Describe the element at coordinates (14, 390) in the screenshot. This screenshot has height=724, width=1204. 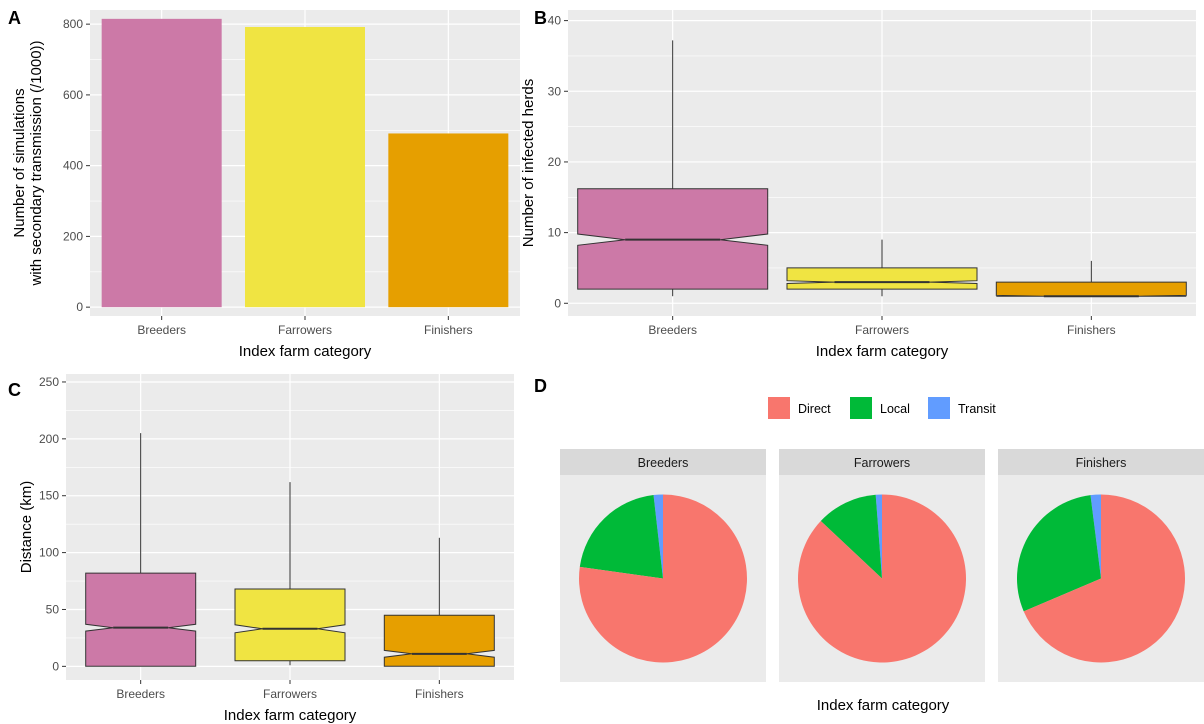
I see `panel-label-c: C` at that location.